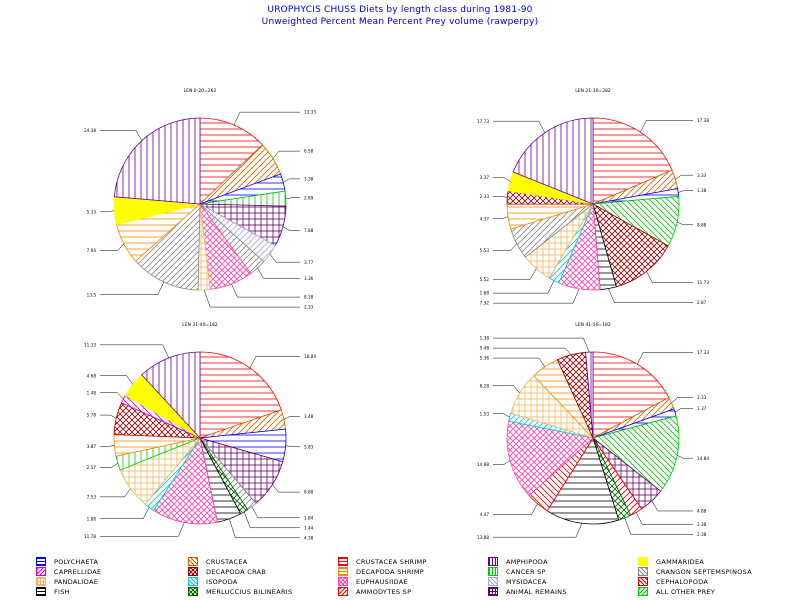 The height and width of the screenshot is (600, 800). I want to click on slice-value-label: 11.33, so click(90, 344).